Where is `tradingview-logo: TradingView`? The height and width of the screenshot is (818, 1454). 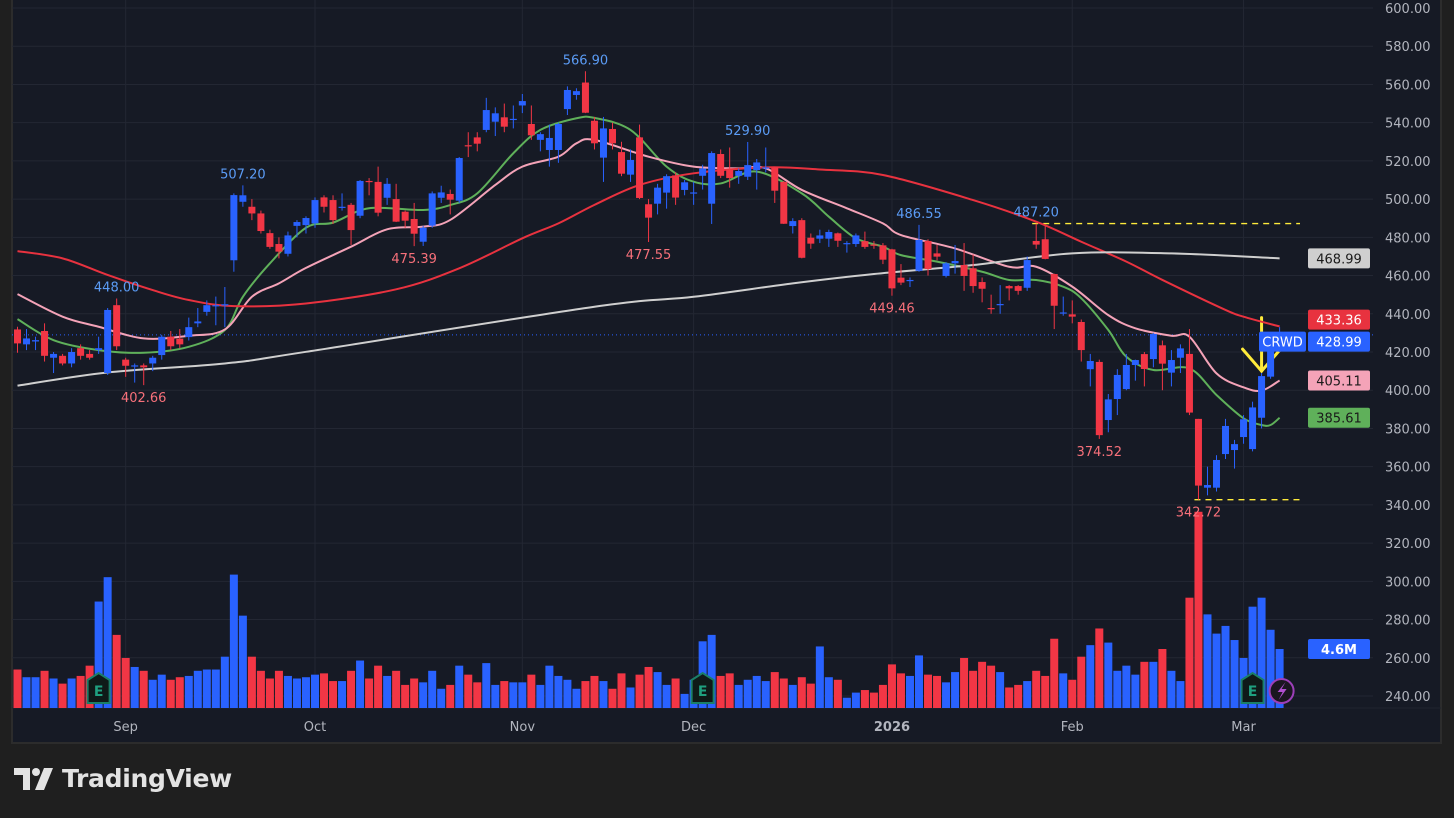
tradingview-logo: TradingView is located at coordinates (123, 778).